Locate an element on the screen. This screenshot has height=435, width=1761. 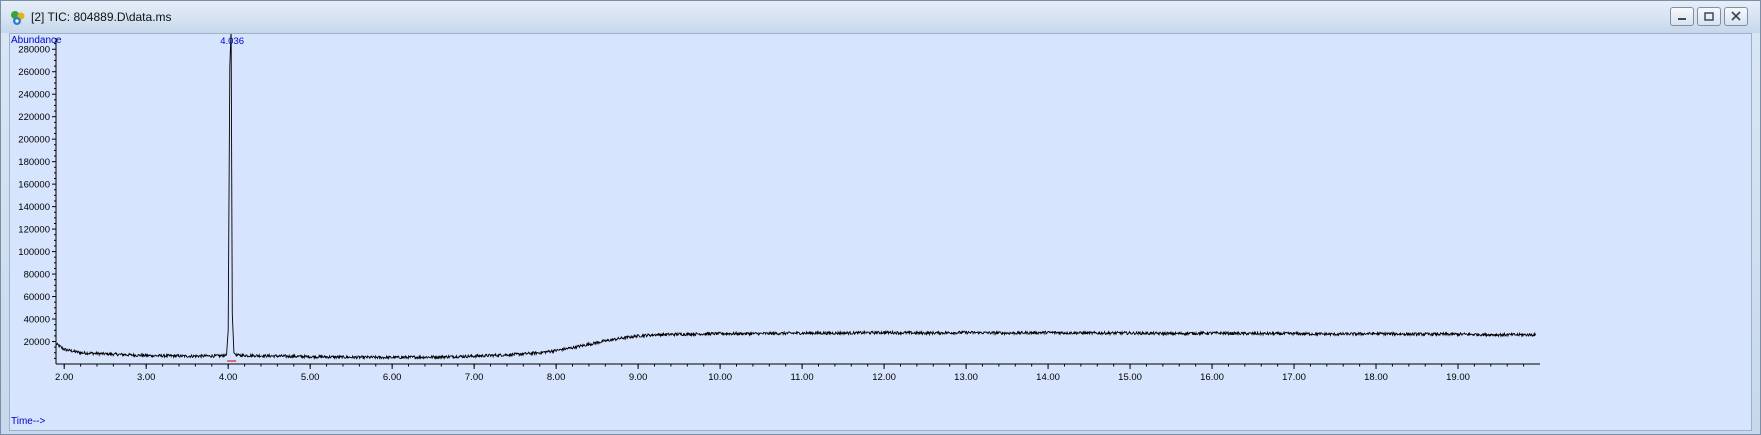
y-tick-label: 120000 is located at coordinates (34, 230).